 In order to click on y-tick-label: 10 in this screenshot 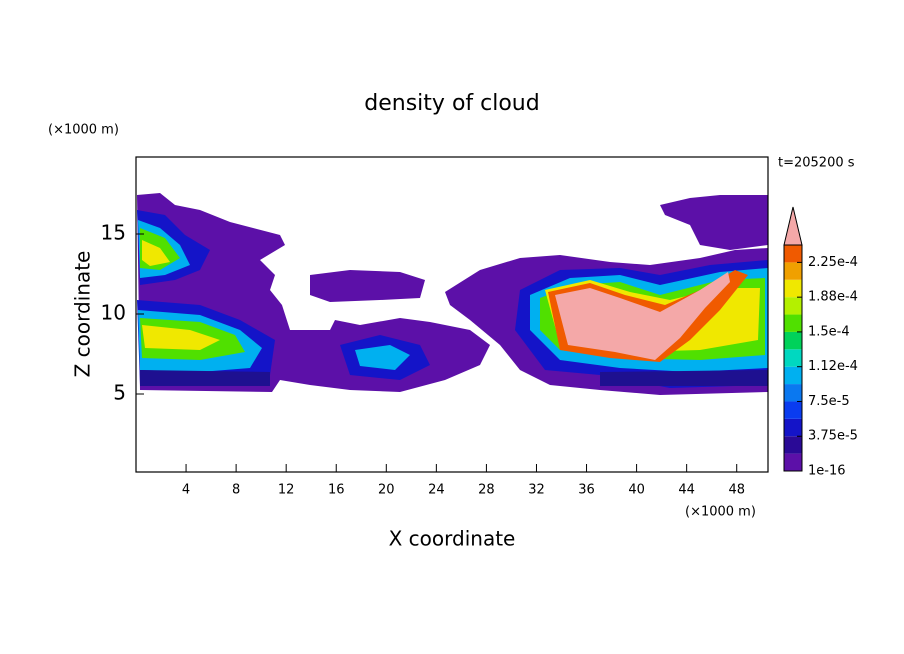, I will do `click(113, 313)`.